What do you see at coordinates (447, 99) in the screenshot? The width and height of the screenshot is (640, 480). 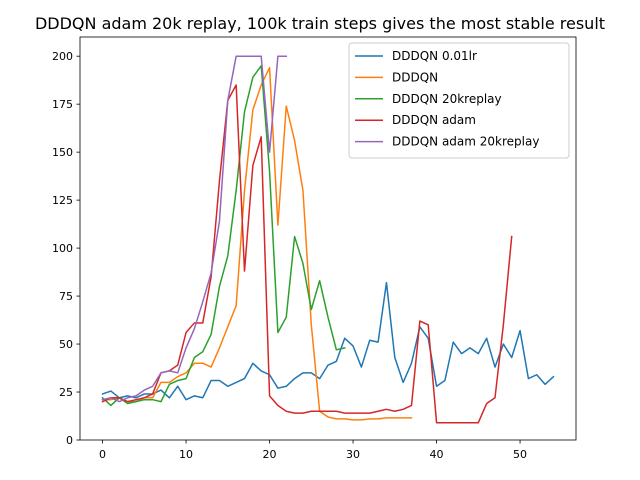 I see `legend-label-3: DDDQN 20kreplay` at bounding box center [447, 99].